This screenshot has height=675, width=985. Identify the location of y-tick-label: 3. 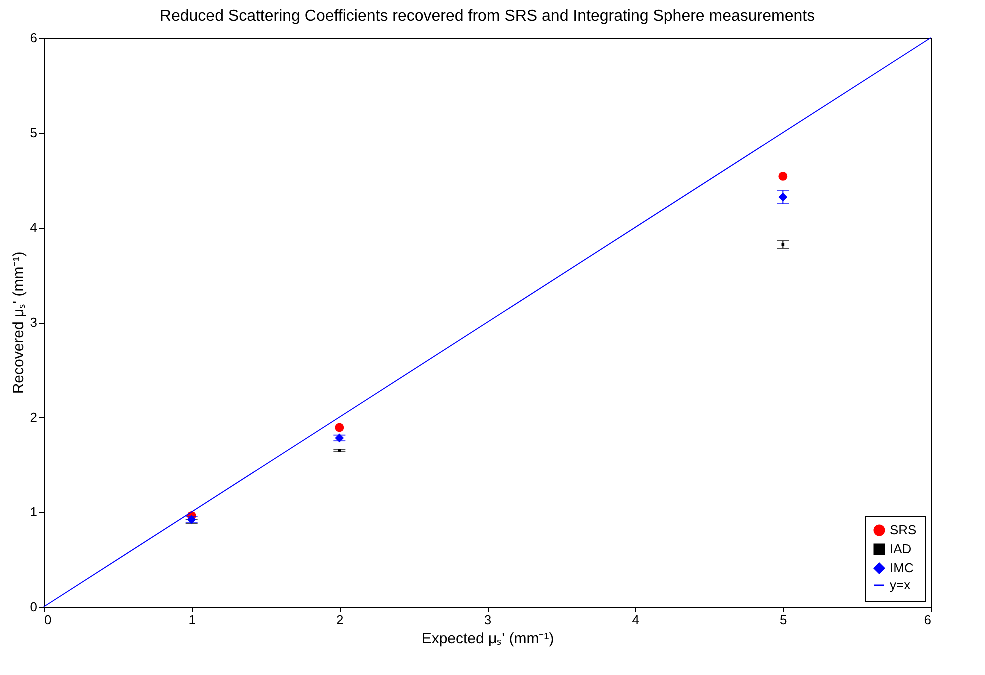
(34, 322).